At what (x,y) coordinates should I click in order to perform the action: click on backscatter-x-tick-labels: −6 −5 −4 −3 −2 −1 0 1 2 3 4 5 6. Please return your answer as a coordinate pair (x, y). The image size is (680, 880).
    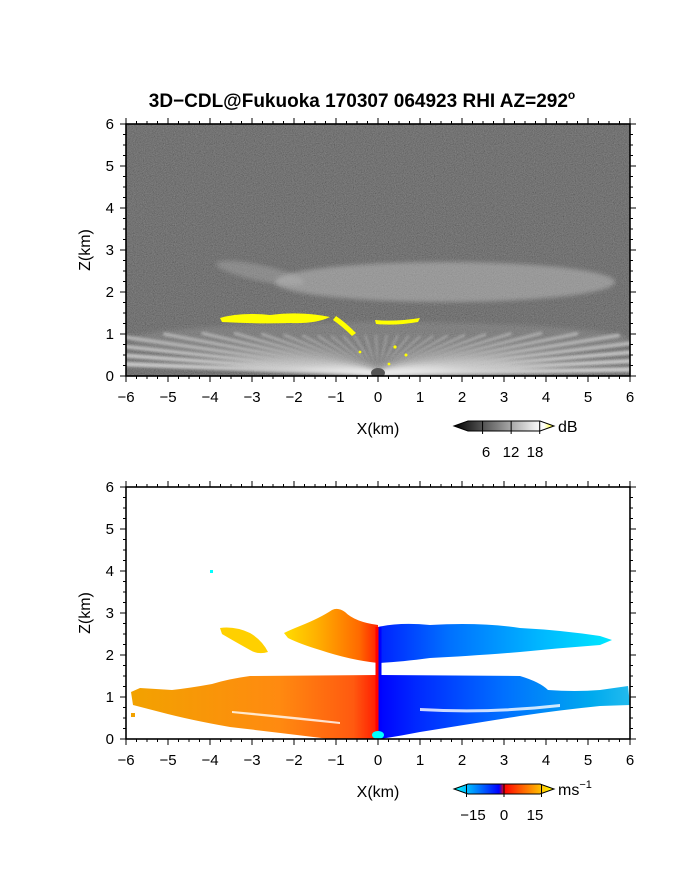
    Looking at the image, I should click on (375, 397).